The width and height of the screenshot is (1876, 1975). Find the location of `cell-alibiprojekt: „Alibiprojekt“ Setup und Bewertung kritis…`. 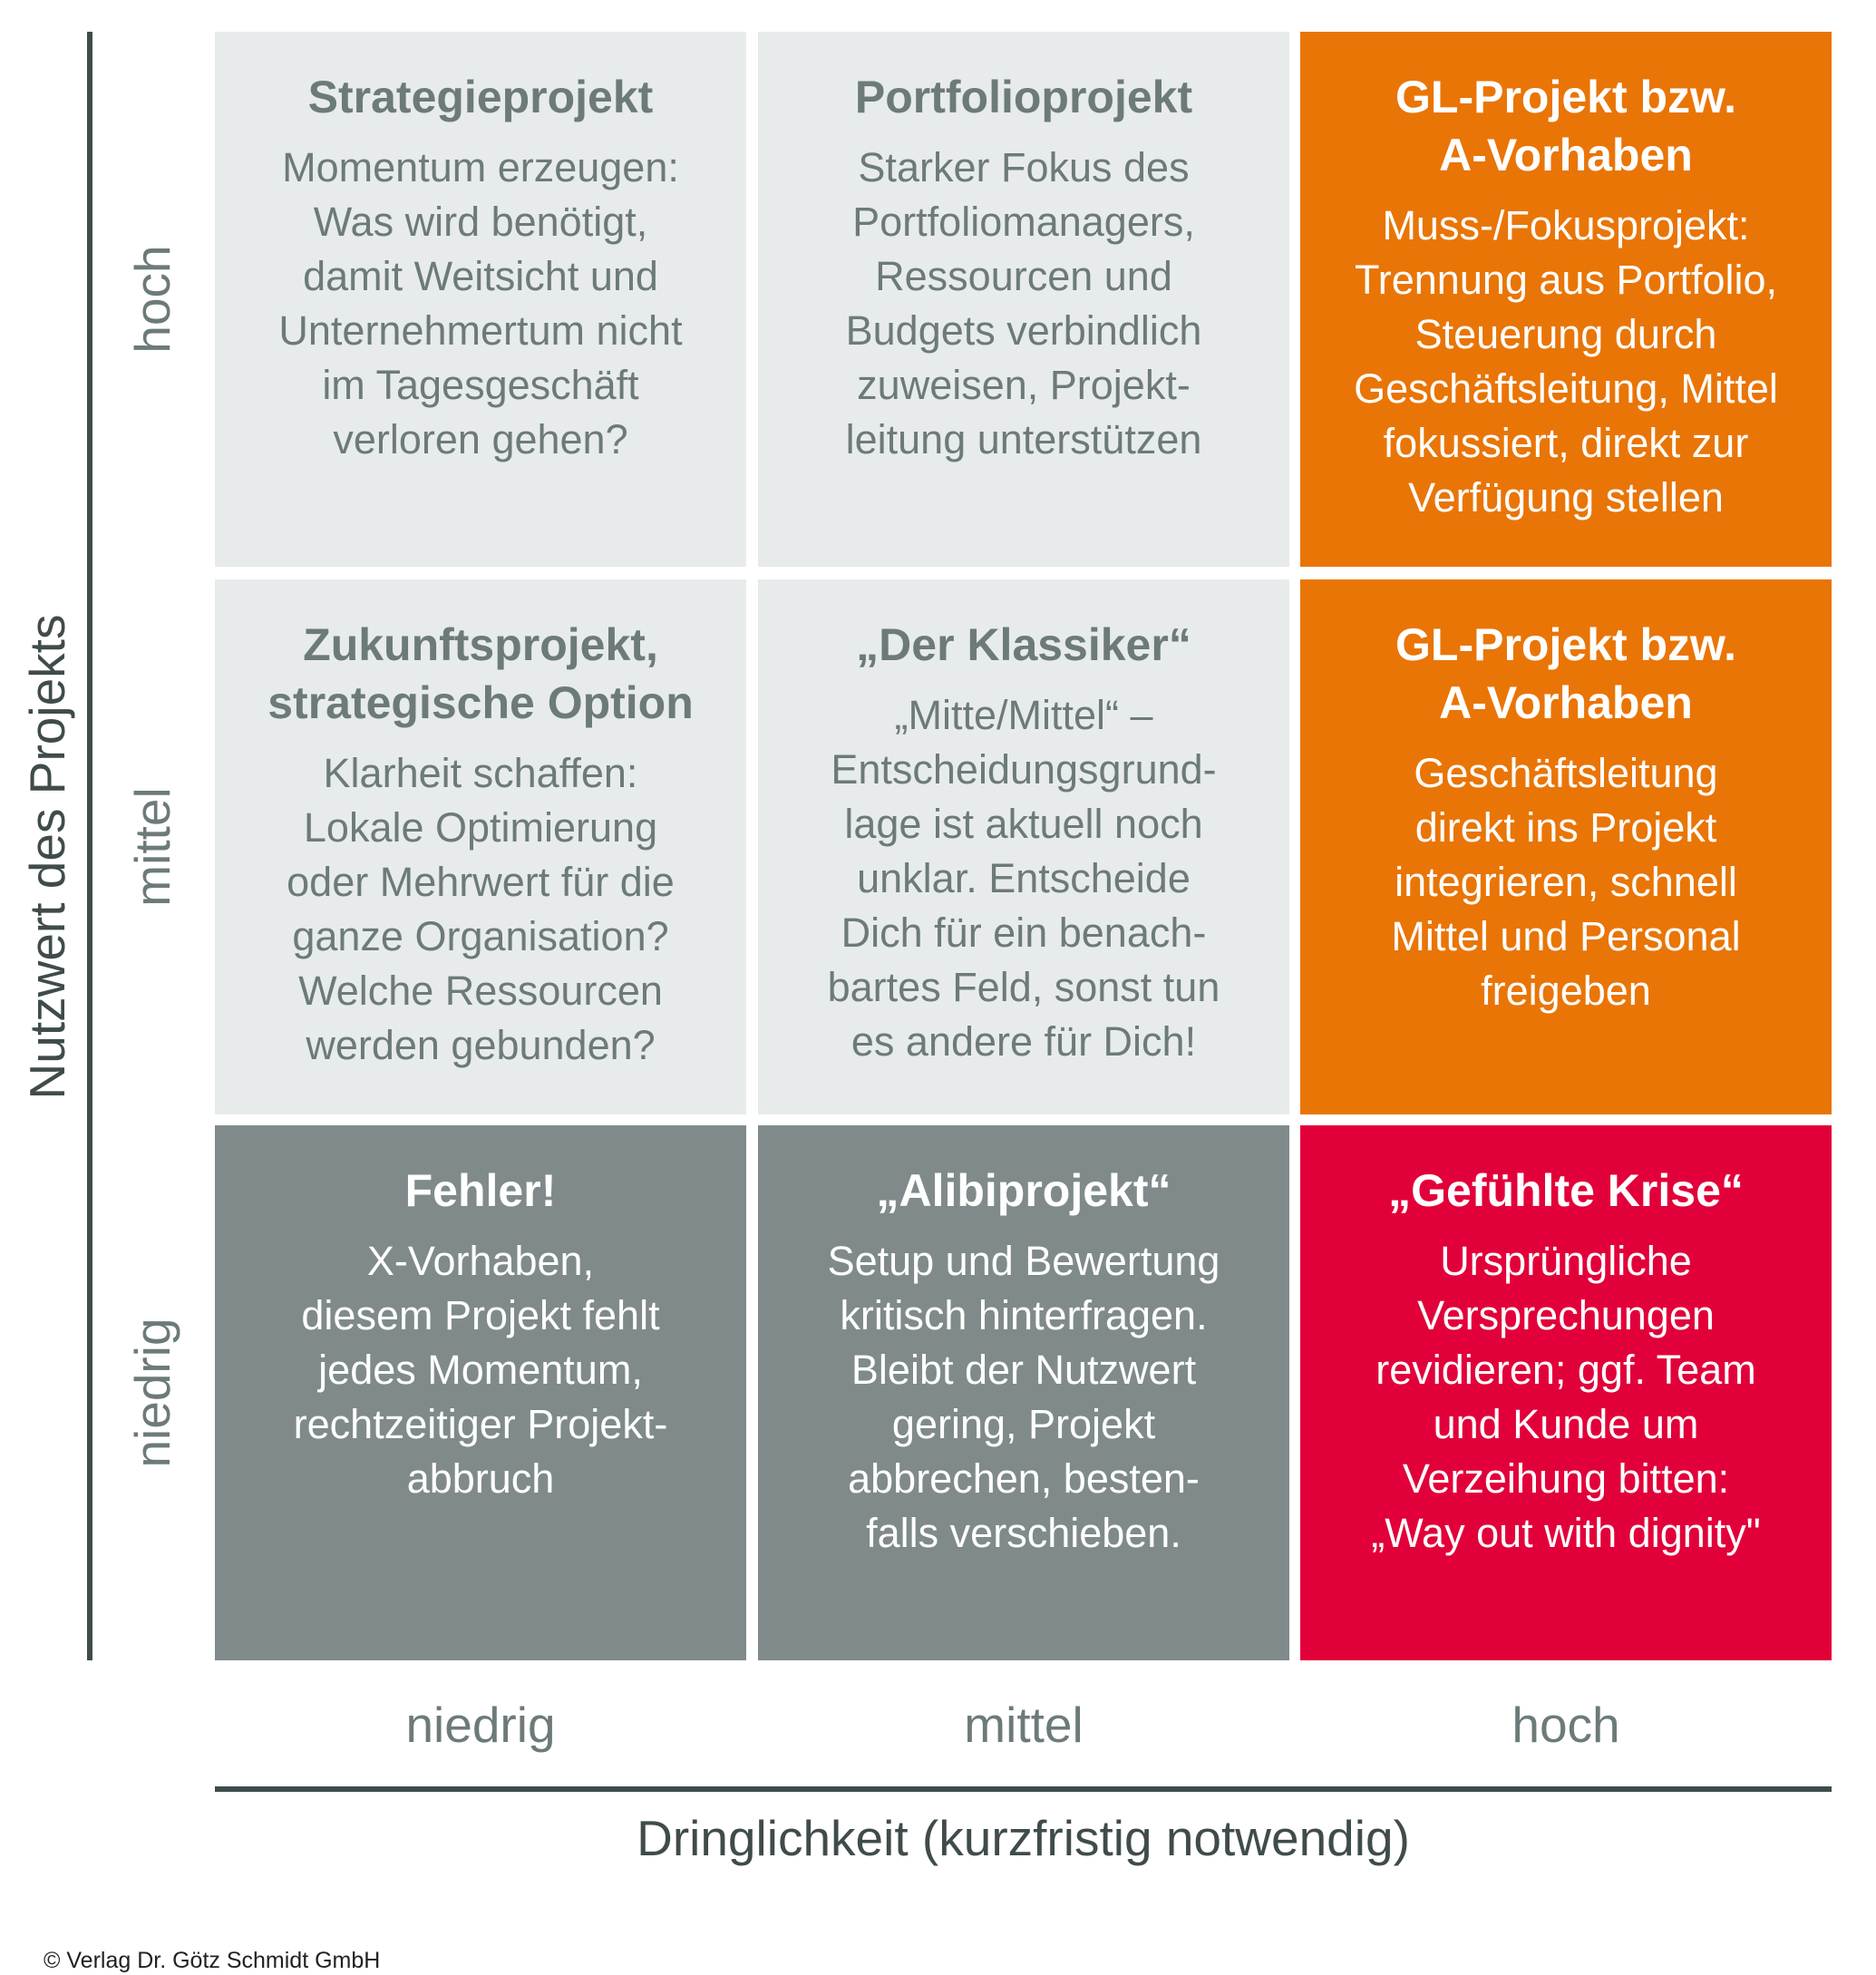

cell-alibiprojekt: „Alibiprojekt“ Setup und Bewertung kritis… is located at coordinates (1023, 1392).